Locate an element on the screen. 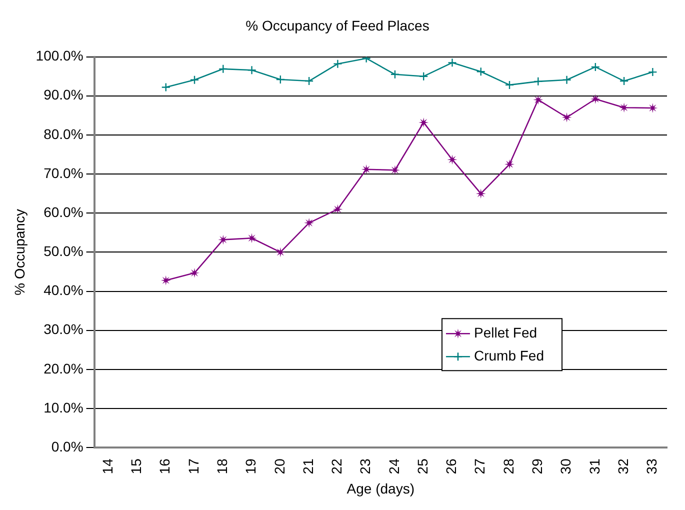 This screenshot has height=510, width=685. x-tick-label: 30 is located at coordinates (566, 466).